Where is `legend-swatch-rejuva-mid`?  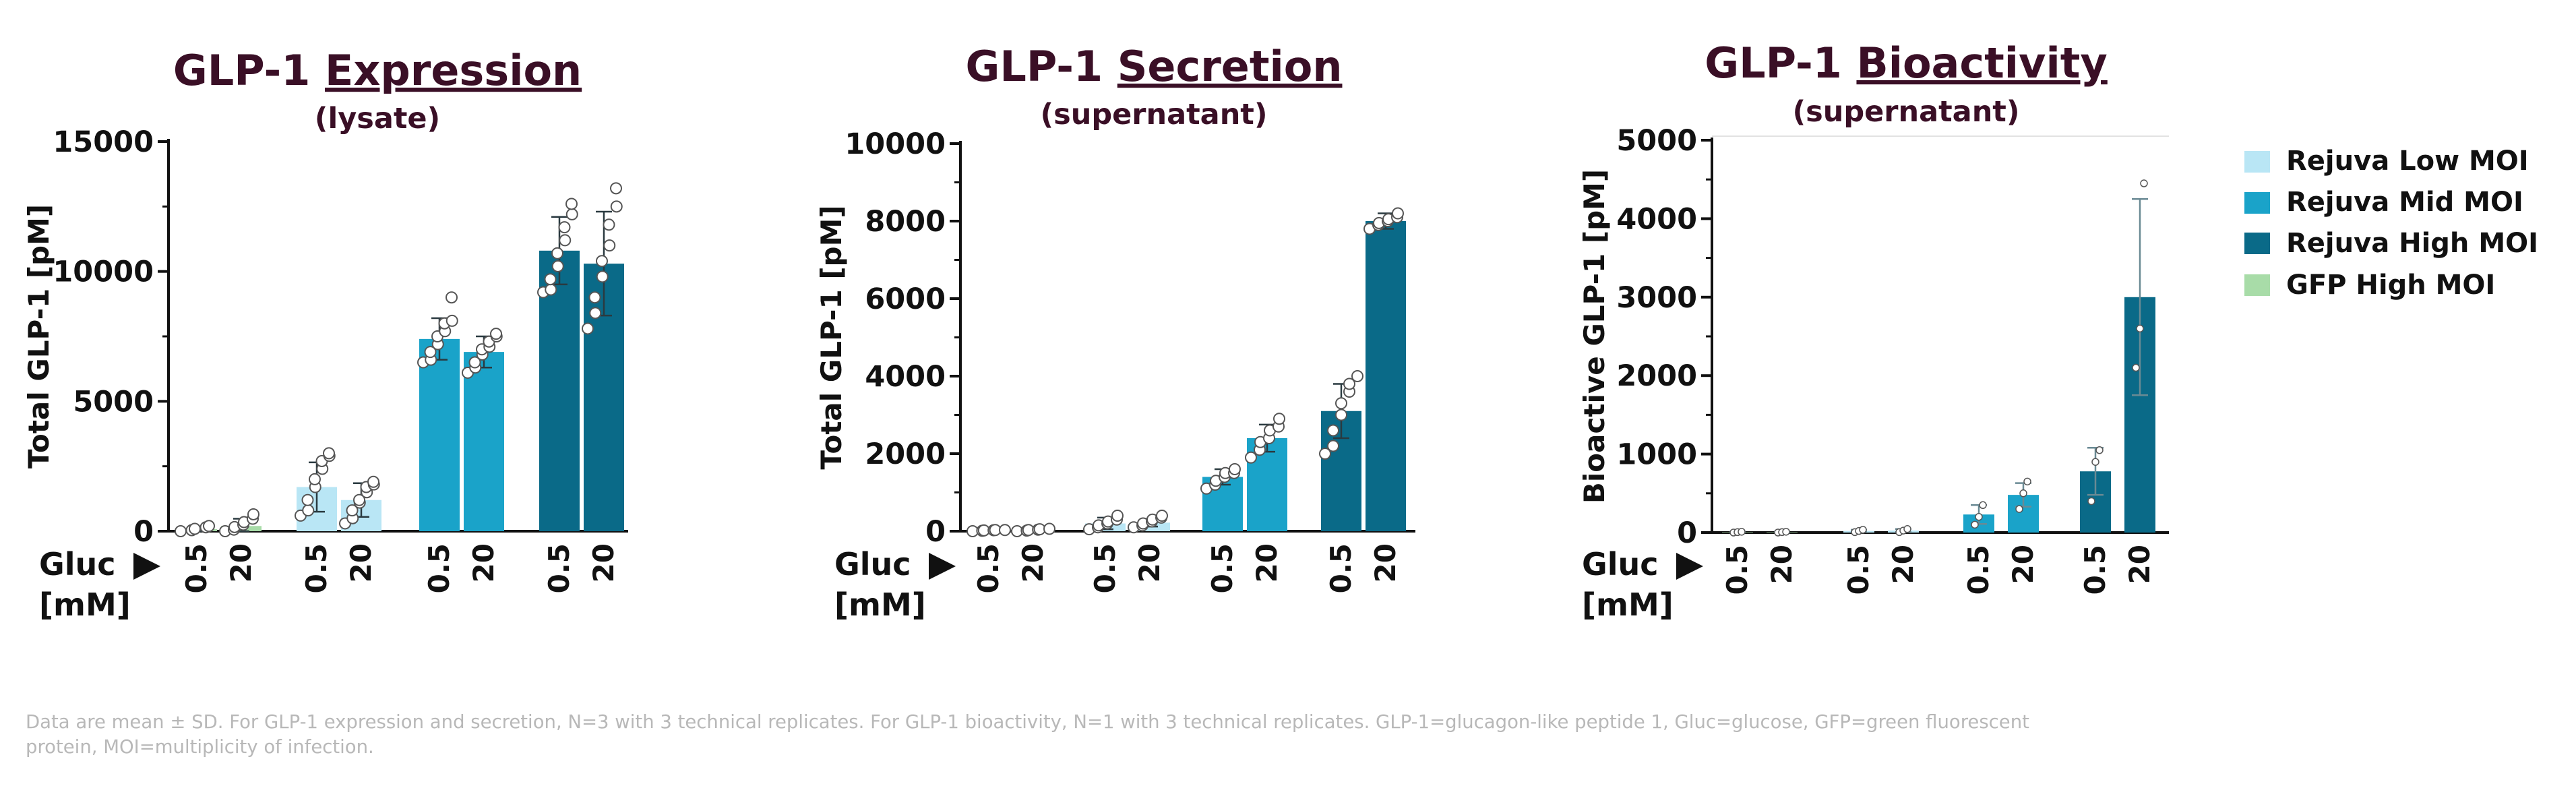 legend-swatch-rejuva-mid is located at coordinates (2257, 203).